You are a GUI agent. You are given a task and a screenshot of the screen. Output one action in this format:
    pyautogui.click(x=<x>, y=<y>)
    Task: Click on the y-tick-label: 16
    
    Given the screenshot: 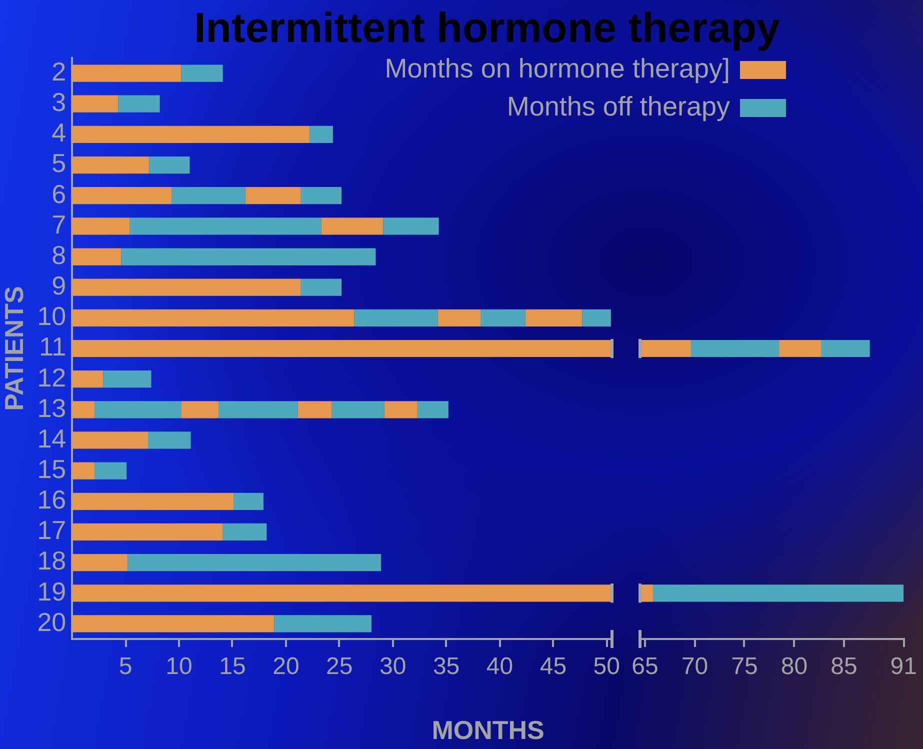 What is the action you would take?
    pyautogui.click(x=51, y=499)
    